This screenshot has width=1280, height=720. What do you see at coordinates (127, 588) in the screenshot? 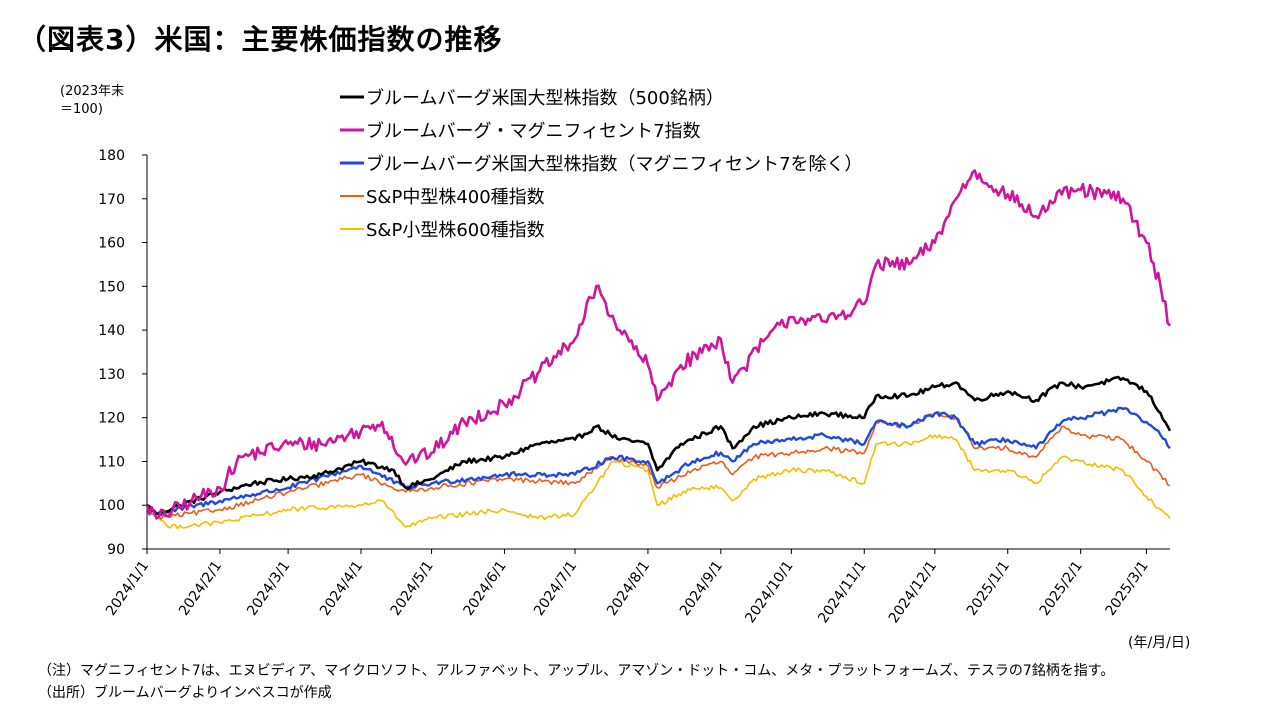
I see `x-tick-label: 2024/1/1` at bounding box center [127, 588].